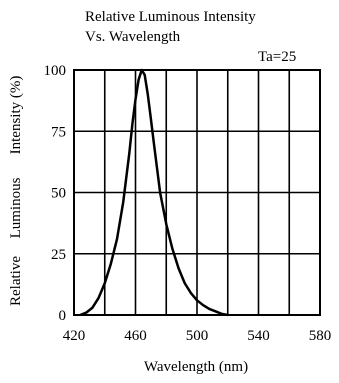 The image size is (339, 383). Describe the element at coordinates (58, 132) in the screenshot. I see `y-tick-label-75: 75` at that location.